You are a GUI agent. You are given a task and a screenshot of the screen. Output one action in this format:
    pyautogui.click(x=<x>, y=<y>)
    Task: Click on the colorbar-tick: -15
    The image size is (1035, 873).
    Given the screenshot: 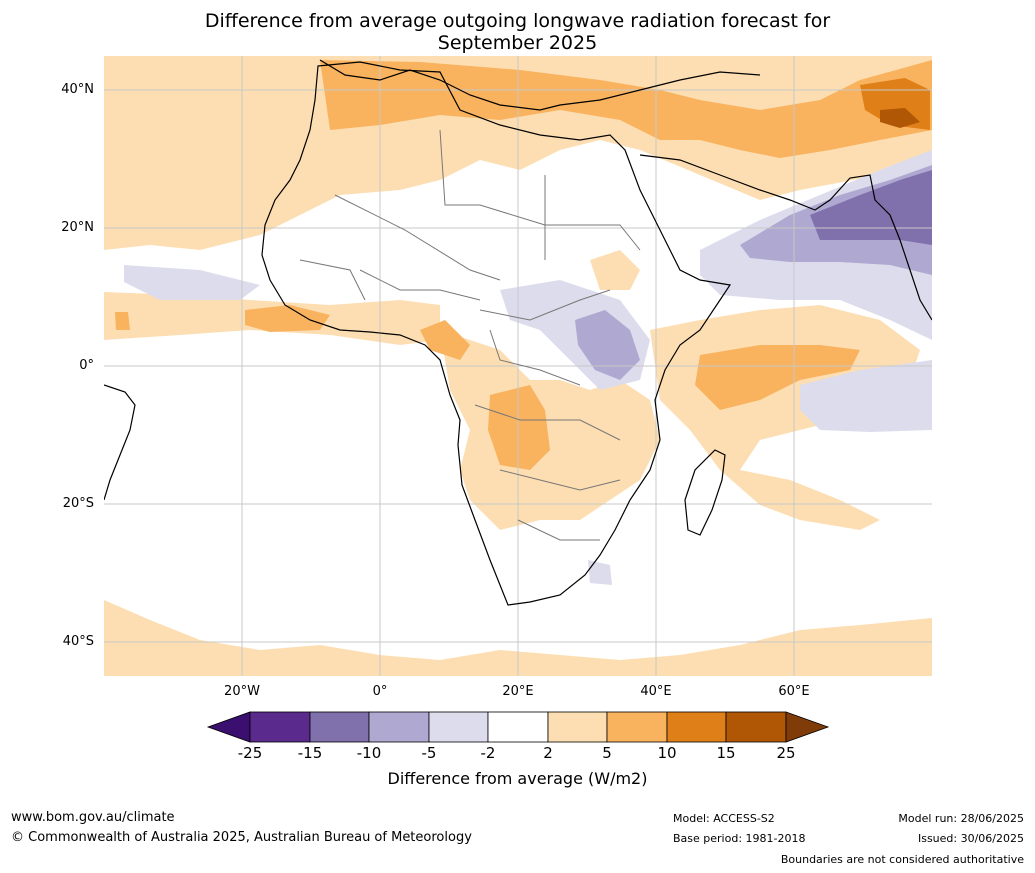 What is the action you would take?
    pyautogui.click(x=310, y=753)
    